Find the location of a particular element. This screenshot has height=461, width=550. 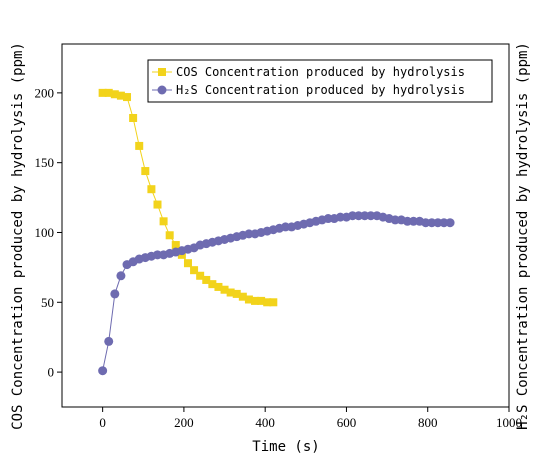

legend-entry-h2s: H₂S Concentration produced by hydrolysis is located at coordinates (308, 90).